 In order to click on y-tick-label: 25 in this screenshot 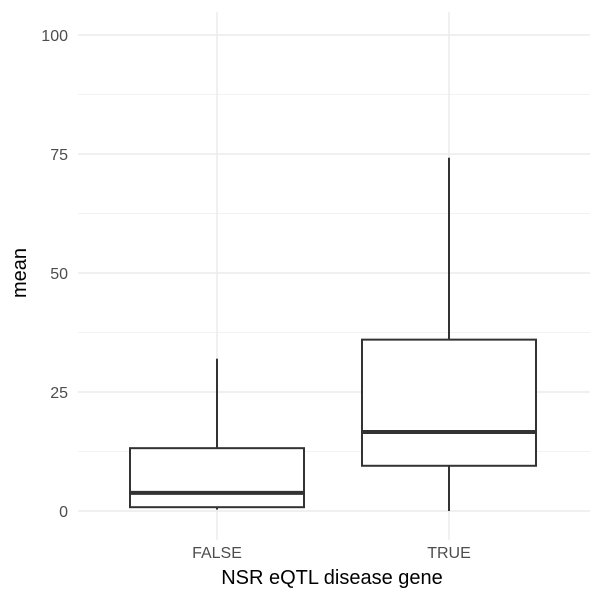, I will do `click(59, 393)`.